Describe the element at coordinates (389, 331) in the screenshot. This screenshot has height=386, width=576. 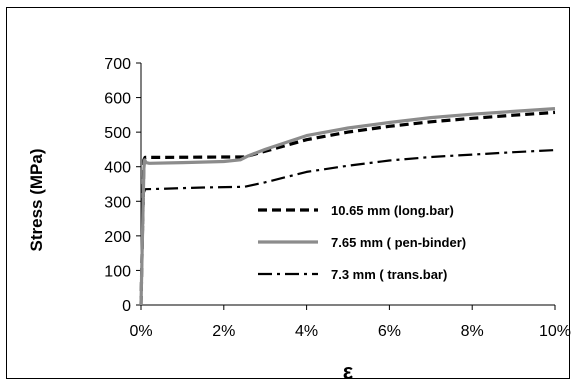
I see `x-tick-label: 6%` at that location.